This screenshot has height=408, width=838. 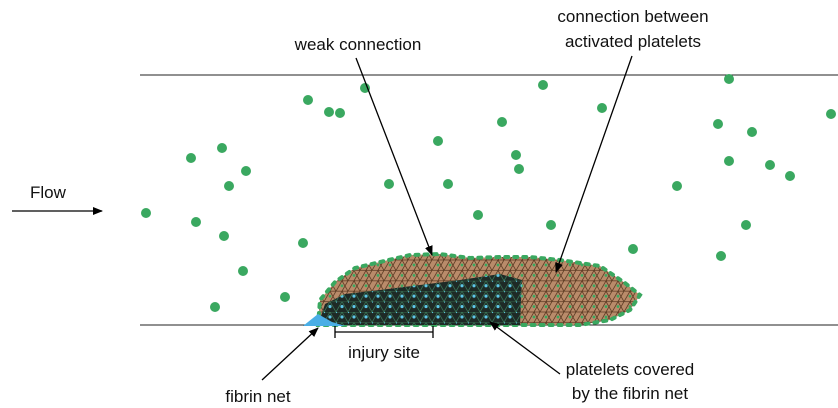 I want to click on weak-connection-label: weak connection, so click(x=358, y=44).